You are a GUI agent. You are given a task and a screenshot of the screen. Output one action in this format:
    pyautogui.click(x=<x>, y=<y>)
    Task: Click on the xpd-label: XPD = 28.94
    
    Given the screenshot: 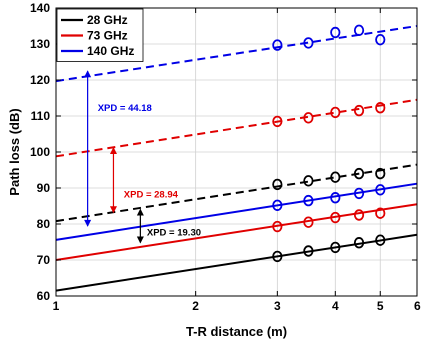 What is the action you would take?
    pyautogui.click(x=151, y=195)
    